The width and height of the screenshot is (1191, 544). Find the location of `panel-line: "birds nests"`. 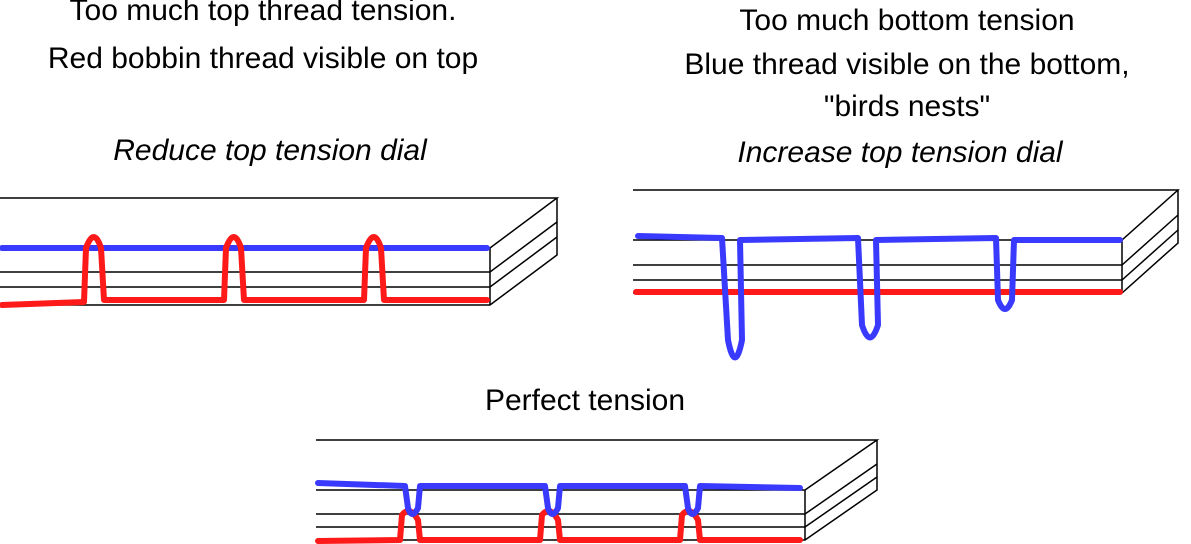

panel-line: "birds nests" is located at coordinates (907, 106).